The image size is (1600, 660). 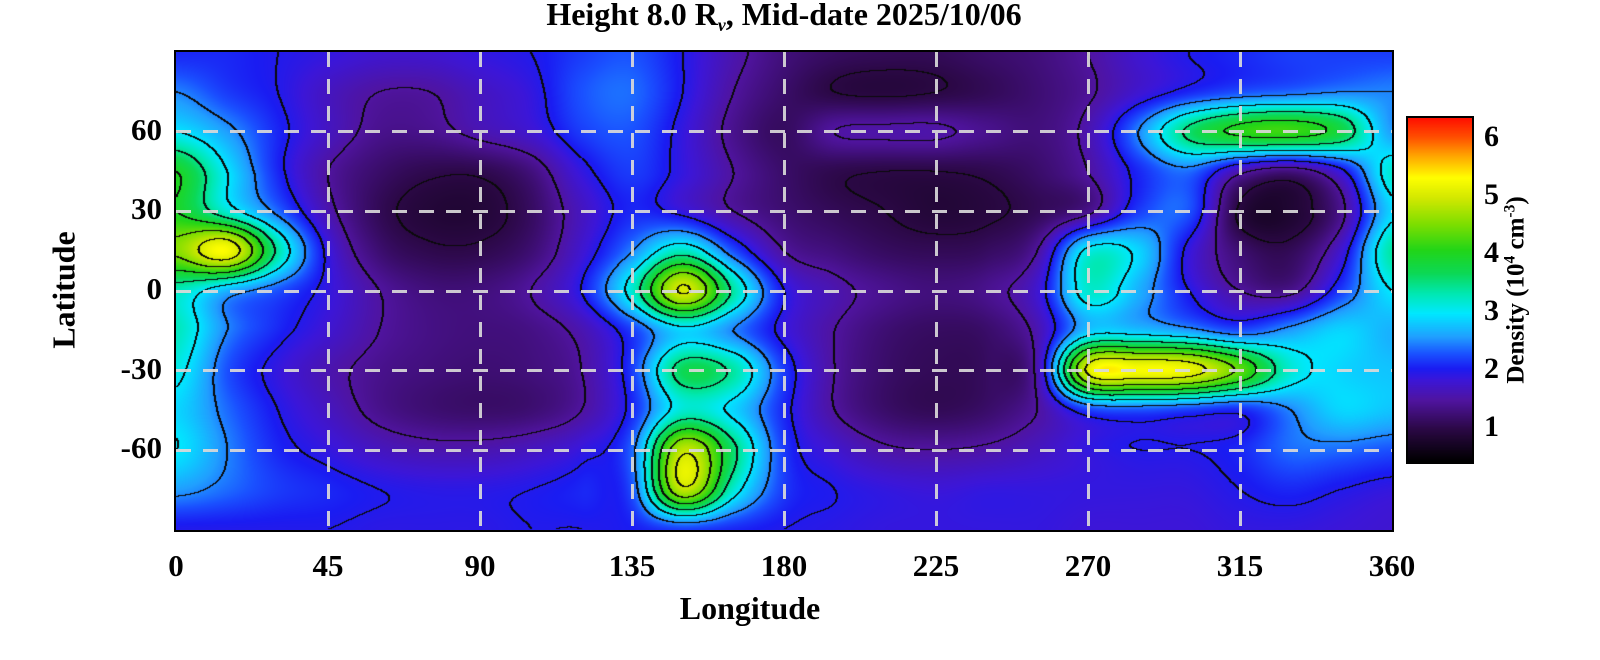 What do you see at coordinates (1491, 368) in the screenshot?
I see `colorbar-tick-label-2: 2` at bounding box center [1491, 368].